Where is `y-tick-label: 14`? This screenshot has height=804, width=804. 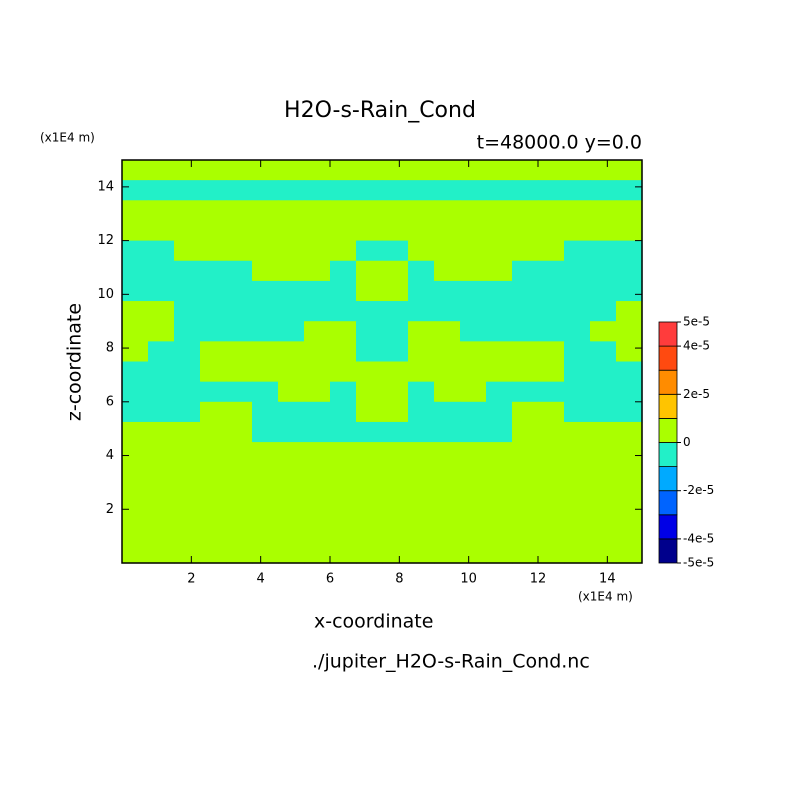 y-tick-label: 14 is located at coordinates (105, 186).